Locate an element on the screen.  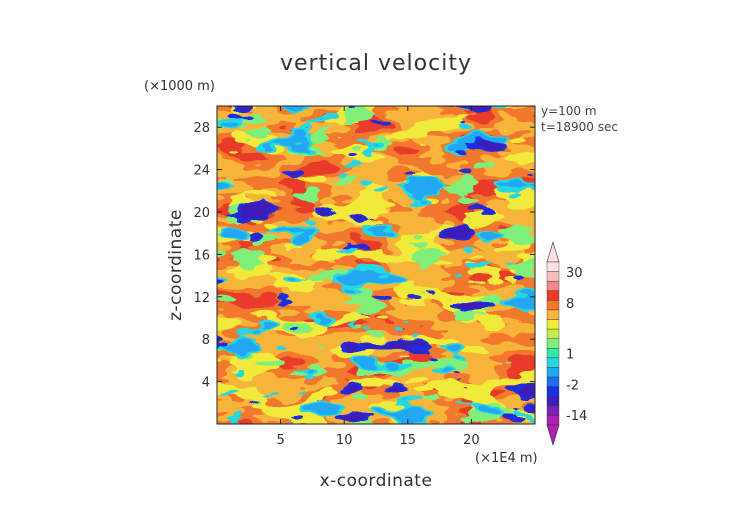
x-tick-label: 10 is located at coordinates (344, 440).